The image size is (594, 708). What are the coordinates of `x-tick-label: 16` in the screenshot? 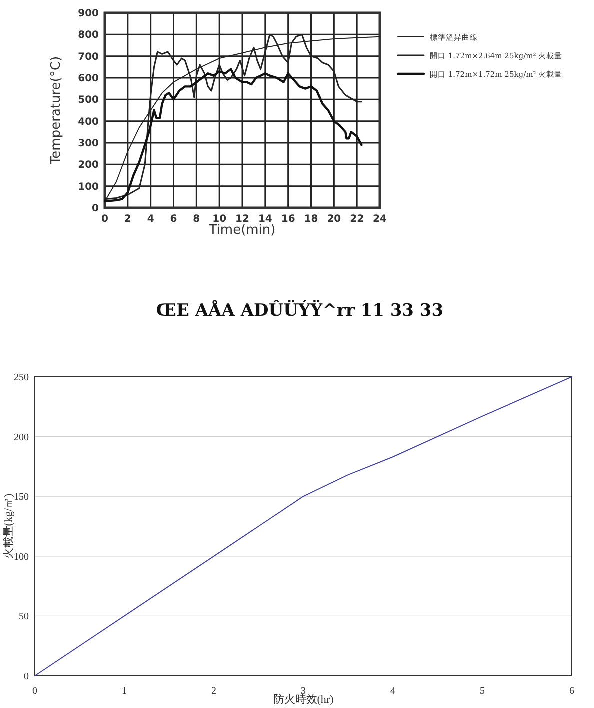 It's located at (288, 219).